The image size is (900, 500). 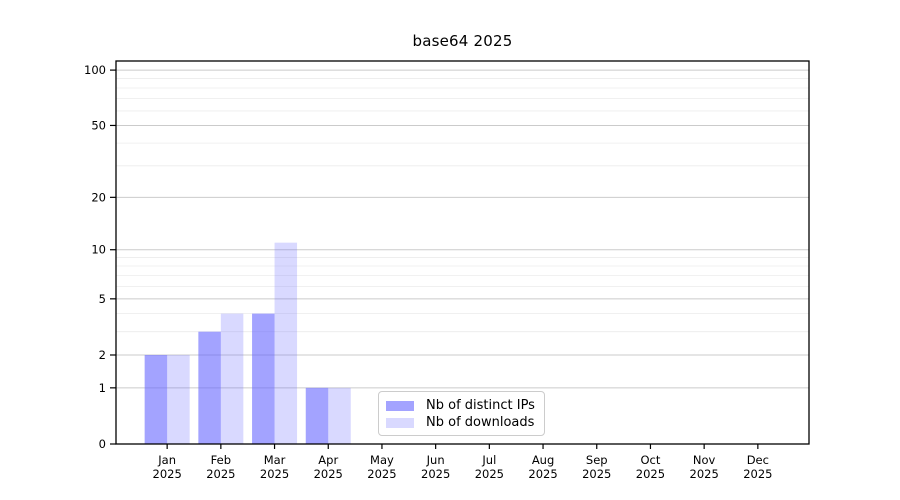 I want to click on legend-label-distinct-ips: Nb of distinct IPs, so click(x=480, y=405).